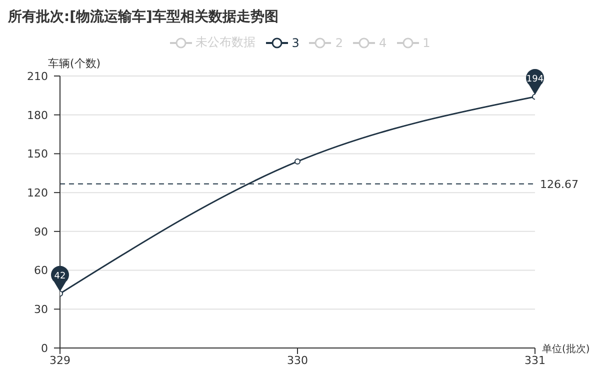 The image size is (600, 376). I want to click on y-axis-title: 车辆(个数), so click(74, 63).